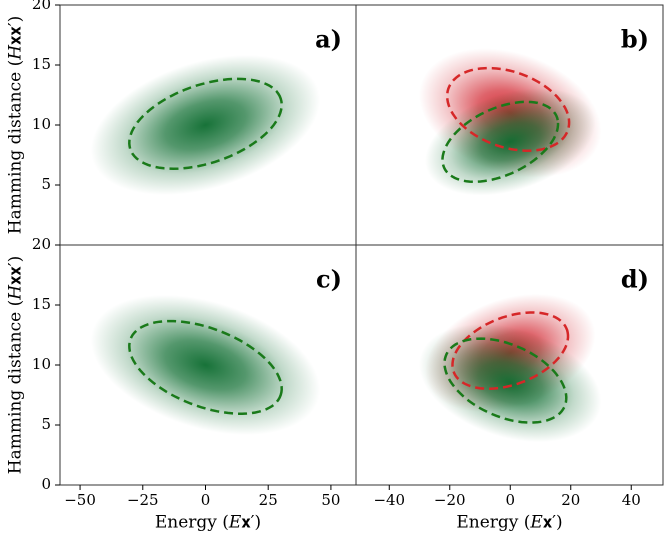 Image resolution: width=664 pixels, height=534 pixels. Describe the element at coordinates (328, 39) in the screenshot. I see `panel-label: a)` at that location.